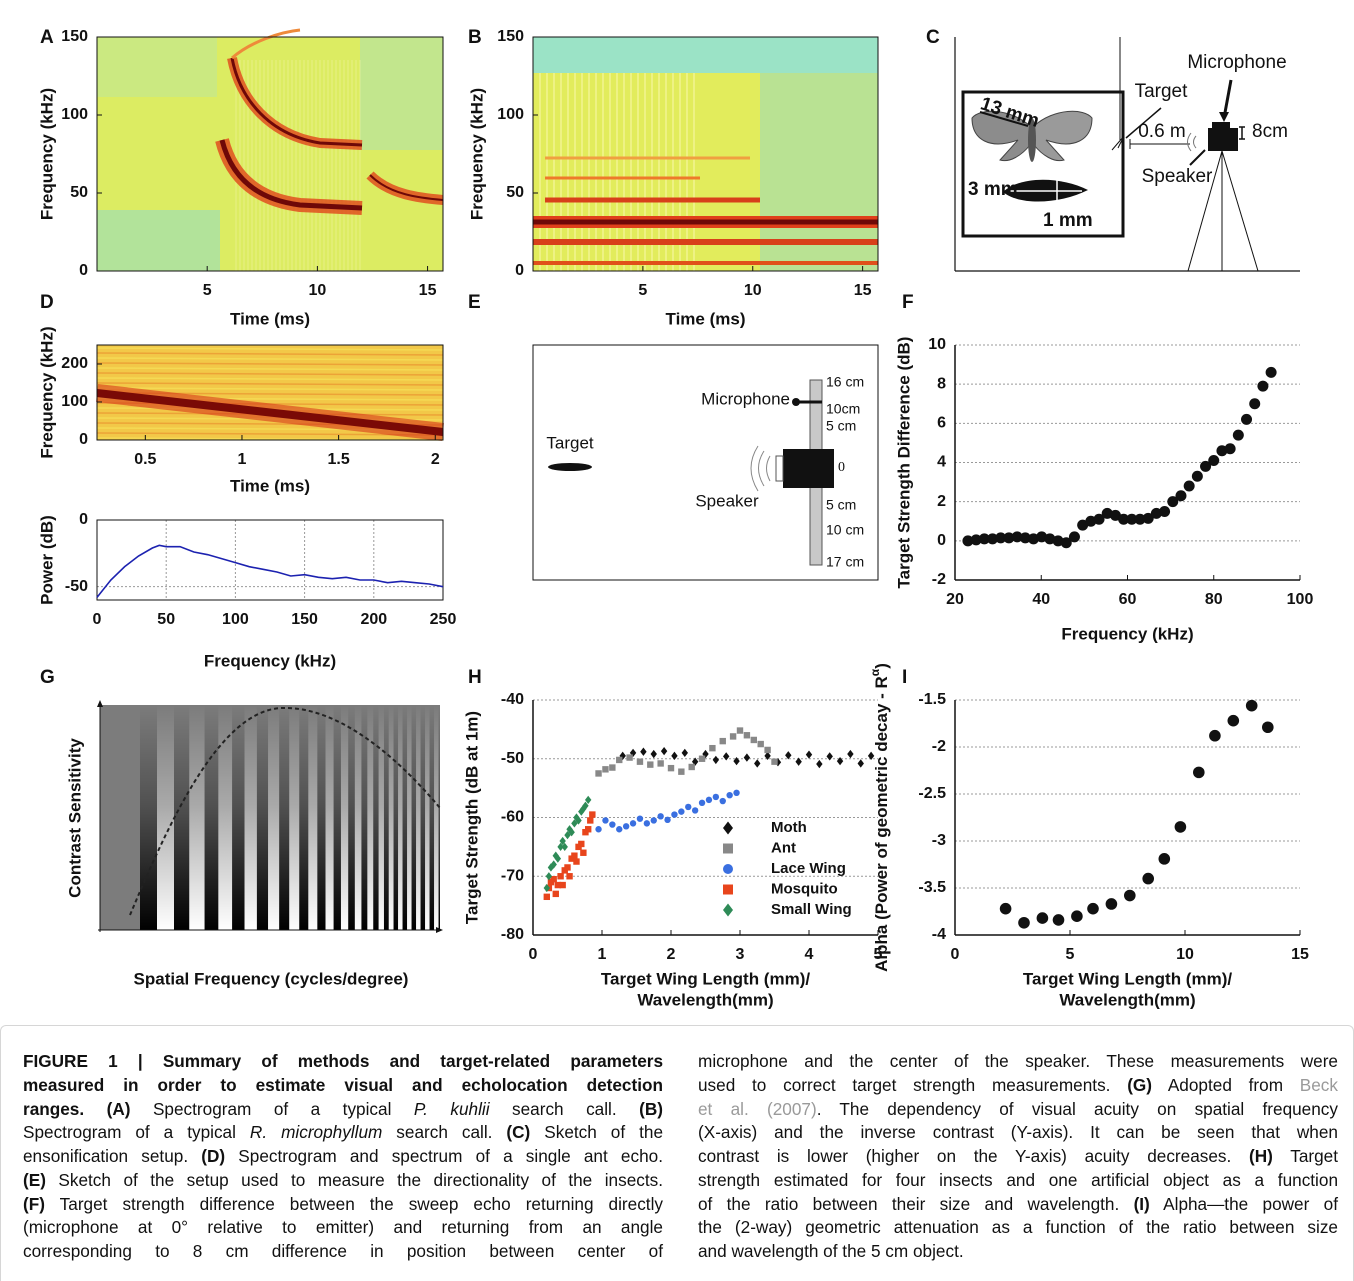  What do you see at coordinates (757, 1108) in the screenshot?
I see `citation-link: et al. (2007)` at bounding box center [757, 1108].